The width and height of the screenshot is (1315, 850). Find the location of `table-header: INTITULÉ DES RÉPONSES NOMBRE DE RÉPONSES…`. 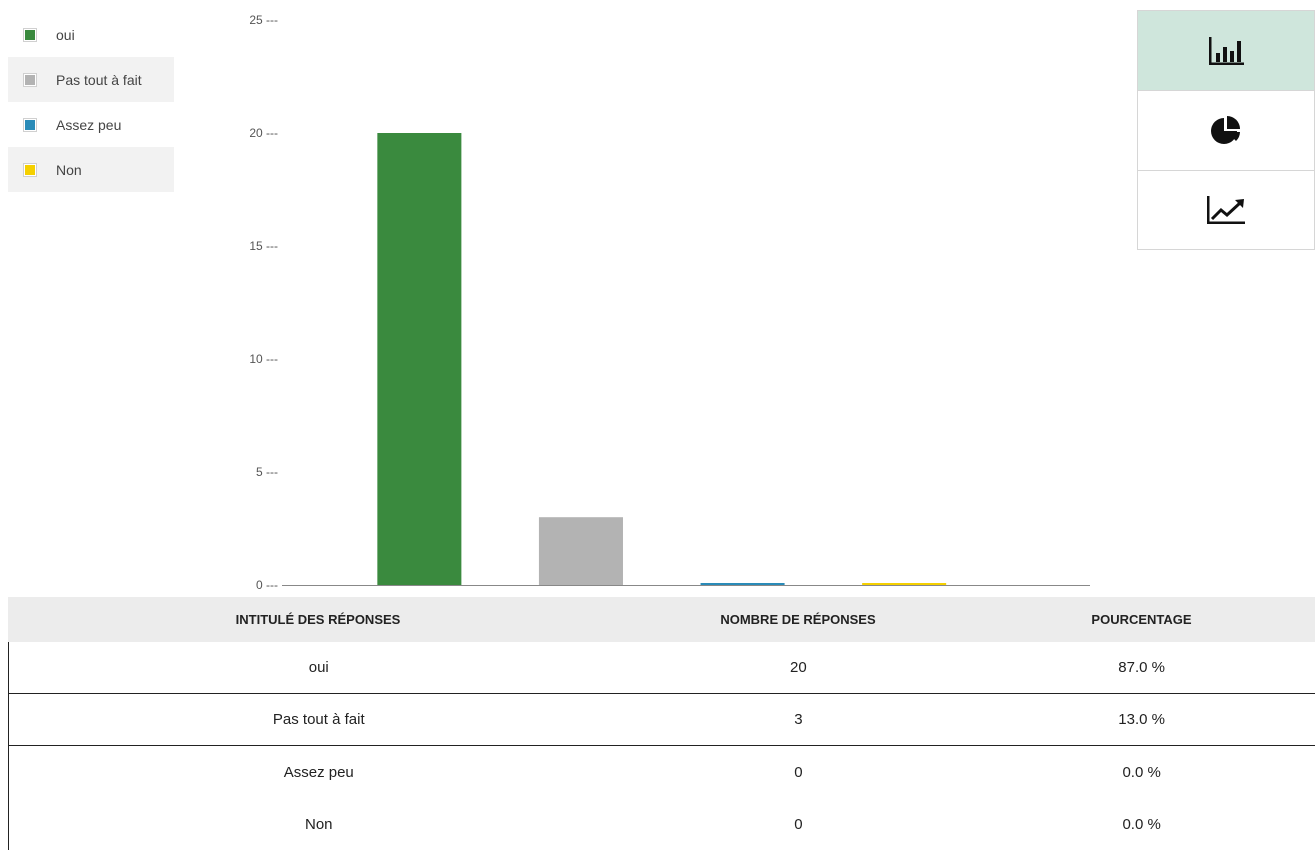

table-header: INTITULÉ DES RÉPONSES NOMBRE DE RÉPONSES… is located at coordinates (661, 619).